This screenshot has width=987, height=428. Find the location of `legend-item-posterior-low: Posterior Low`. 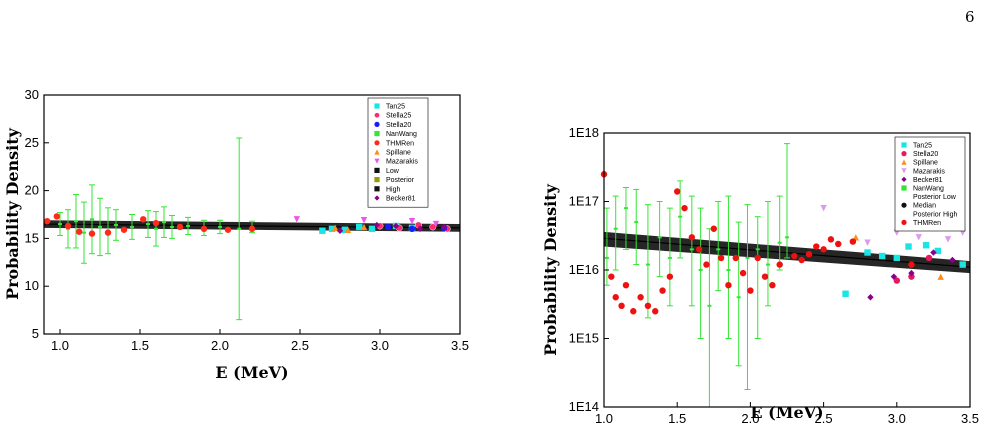

legend-item-posterior-low: Posterior Low is located at coordinates (935, 197).